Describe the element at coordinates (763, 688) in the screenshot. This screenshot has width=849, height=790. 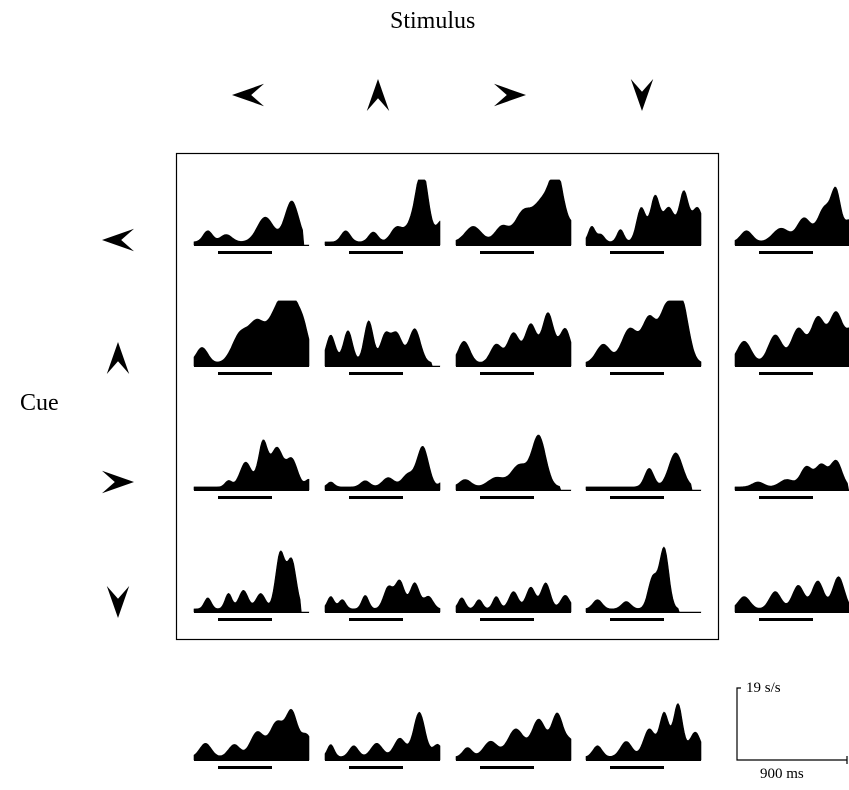
I see `scale-rate-label: 19 s/s` at that location.